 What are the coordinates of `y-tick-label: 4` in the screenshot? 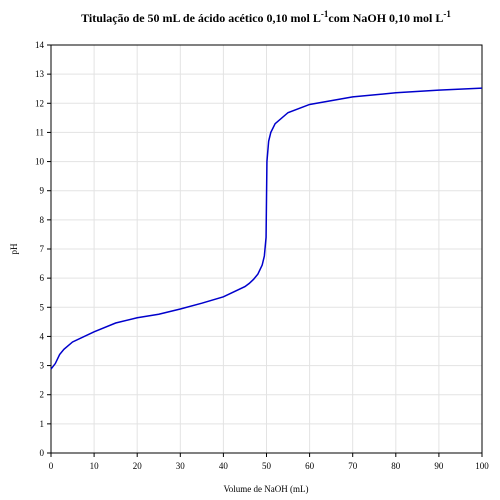 It's located at (42, 336).